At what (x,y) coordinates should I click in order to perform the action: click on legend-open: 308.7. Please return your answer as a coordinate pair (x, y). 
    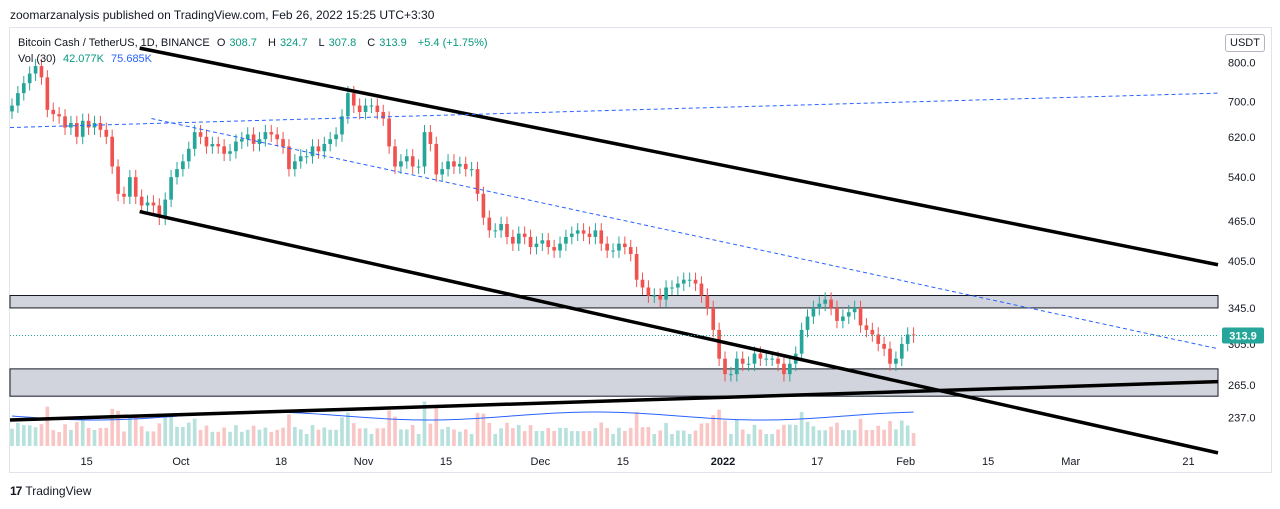
    Looking at the image, I should click on (243, 43).